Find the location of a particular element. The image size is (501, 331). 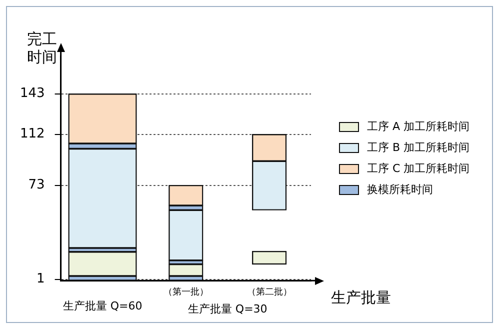

x-tick-label: 生产批量 Q=60 is located at coordinates (102, 305).